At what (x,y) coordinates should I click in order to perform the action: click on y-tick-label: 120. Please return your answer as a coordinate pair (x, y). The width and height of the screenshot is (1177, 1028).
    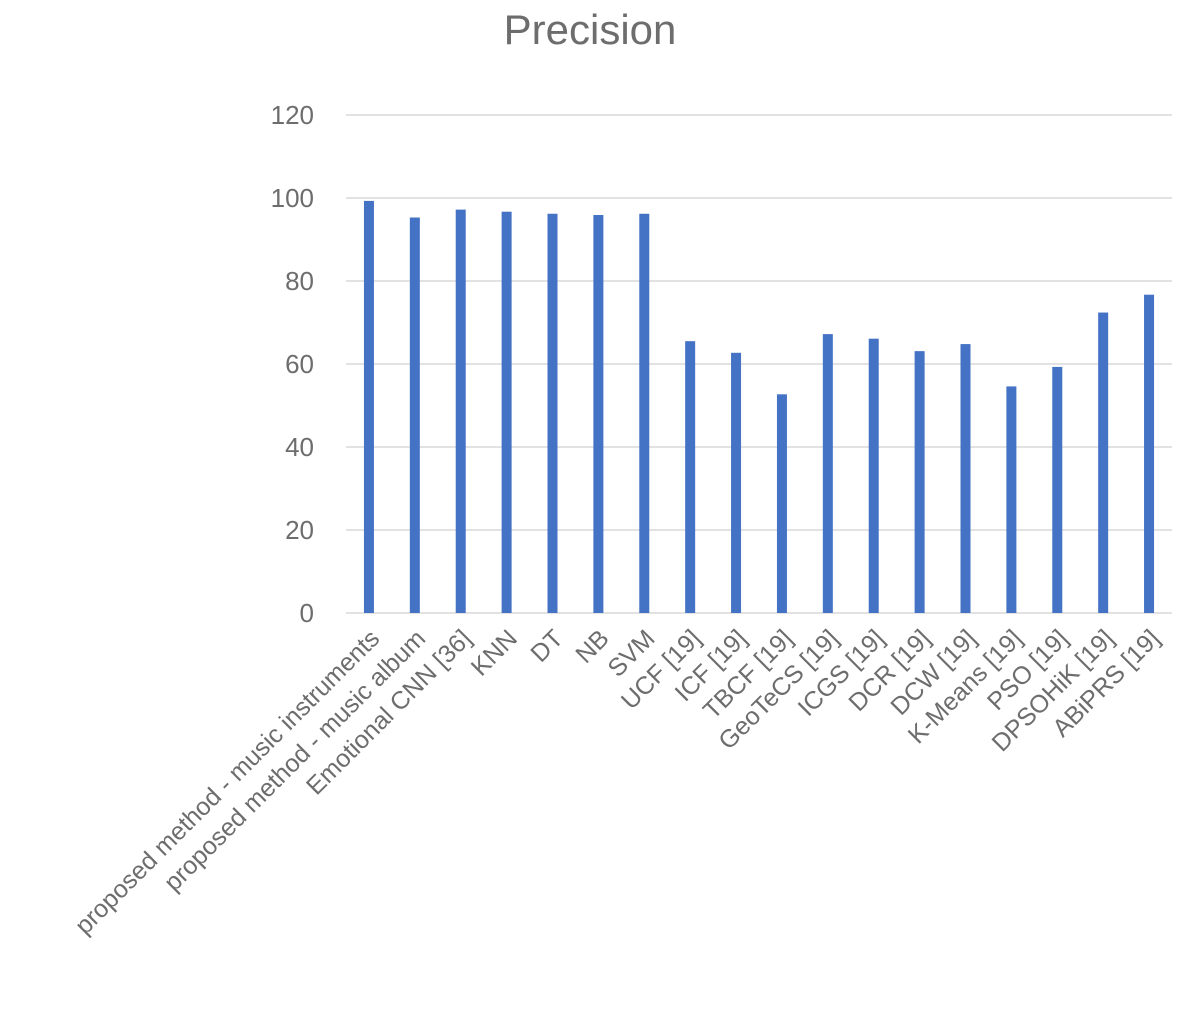
    Looking at the image, I should click on (292, 115).